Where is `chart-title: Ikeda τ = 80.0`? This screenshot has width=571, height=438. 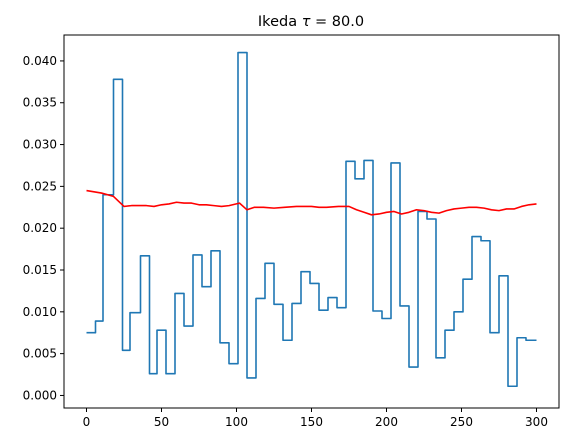 chart-title: Ikeda τ = 80.0 is located at coordinates (311, 22).